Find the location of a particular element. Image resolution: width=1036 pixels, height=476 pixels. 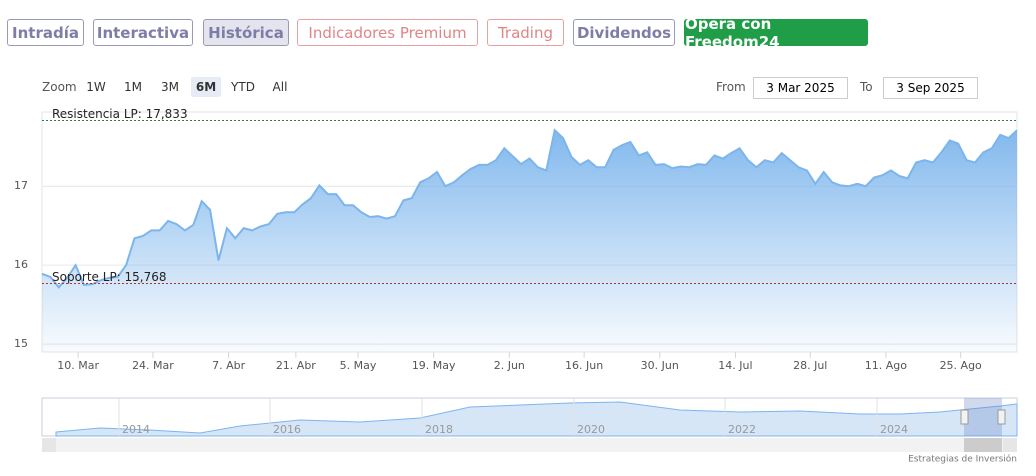

y-tick-label: 15 is located at coordinates (21, 343).